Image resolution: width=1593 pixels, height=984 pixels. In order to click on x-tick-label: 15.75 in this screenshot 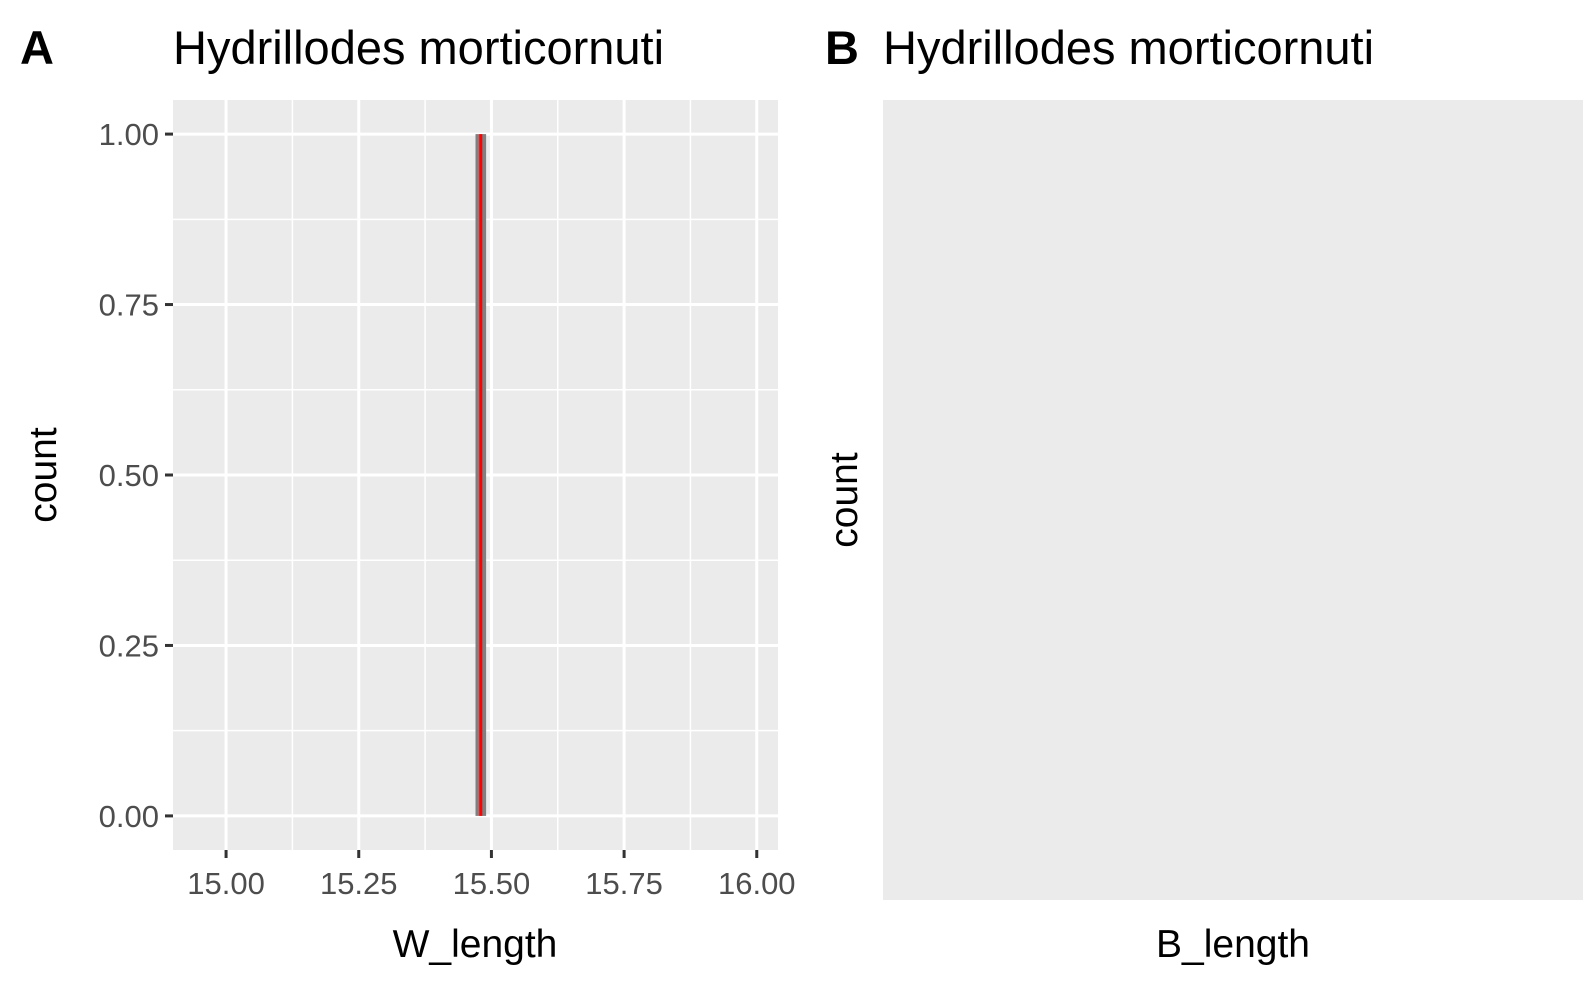, I will do `click(624, 883)`.